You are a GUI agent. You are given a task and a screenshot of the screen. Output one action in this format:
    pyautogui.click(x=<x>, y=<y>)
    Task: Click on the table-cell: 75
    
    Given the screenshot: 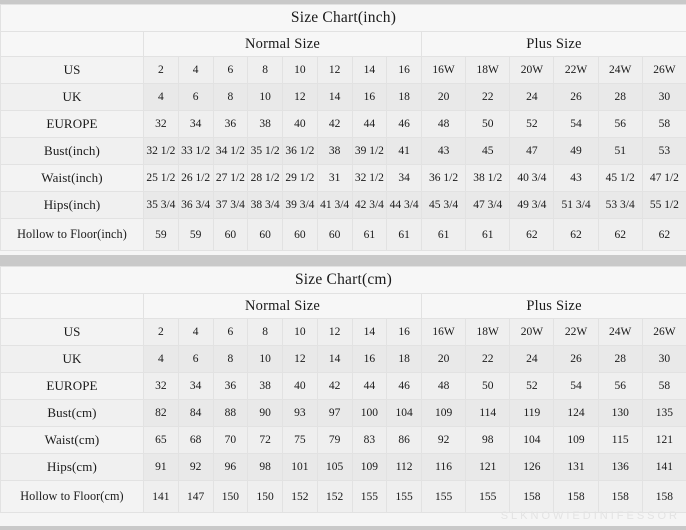 What is the action you would take?
    pyautogui.click(x=300, y=440)
    